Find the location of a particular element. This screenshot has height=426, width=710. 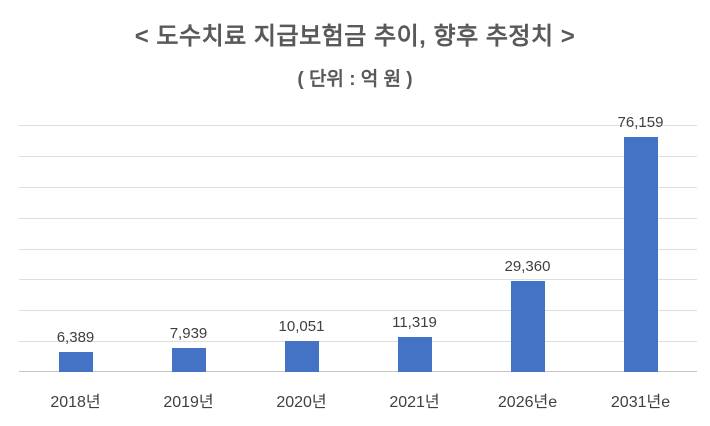

x-axis-label-2018년: 2018년 is located at coordinates (75, 402).